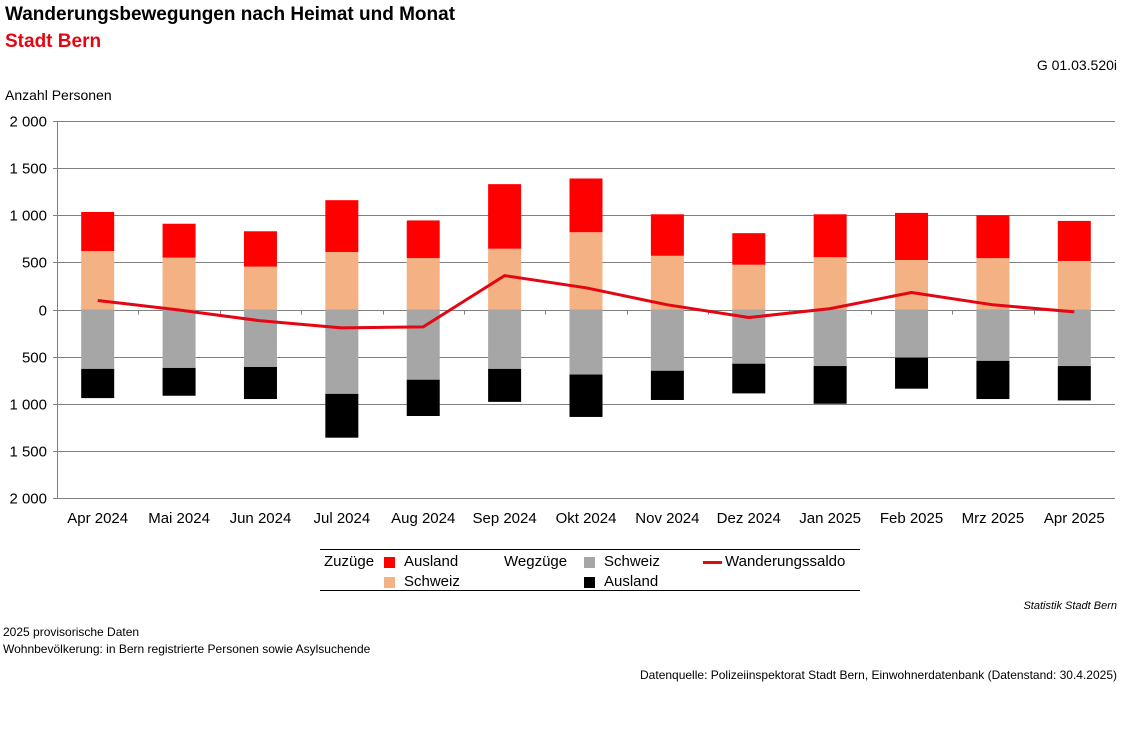 The height and width of the screenshot is (756, 1127). What do you see at coordinates (432, 581) in the screenshot?
I see `legend-label-in-schweiz: Schweiz` at bounding box center [432, 581].